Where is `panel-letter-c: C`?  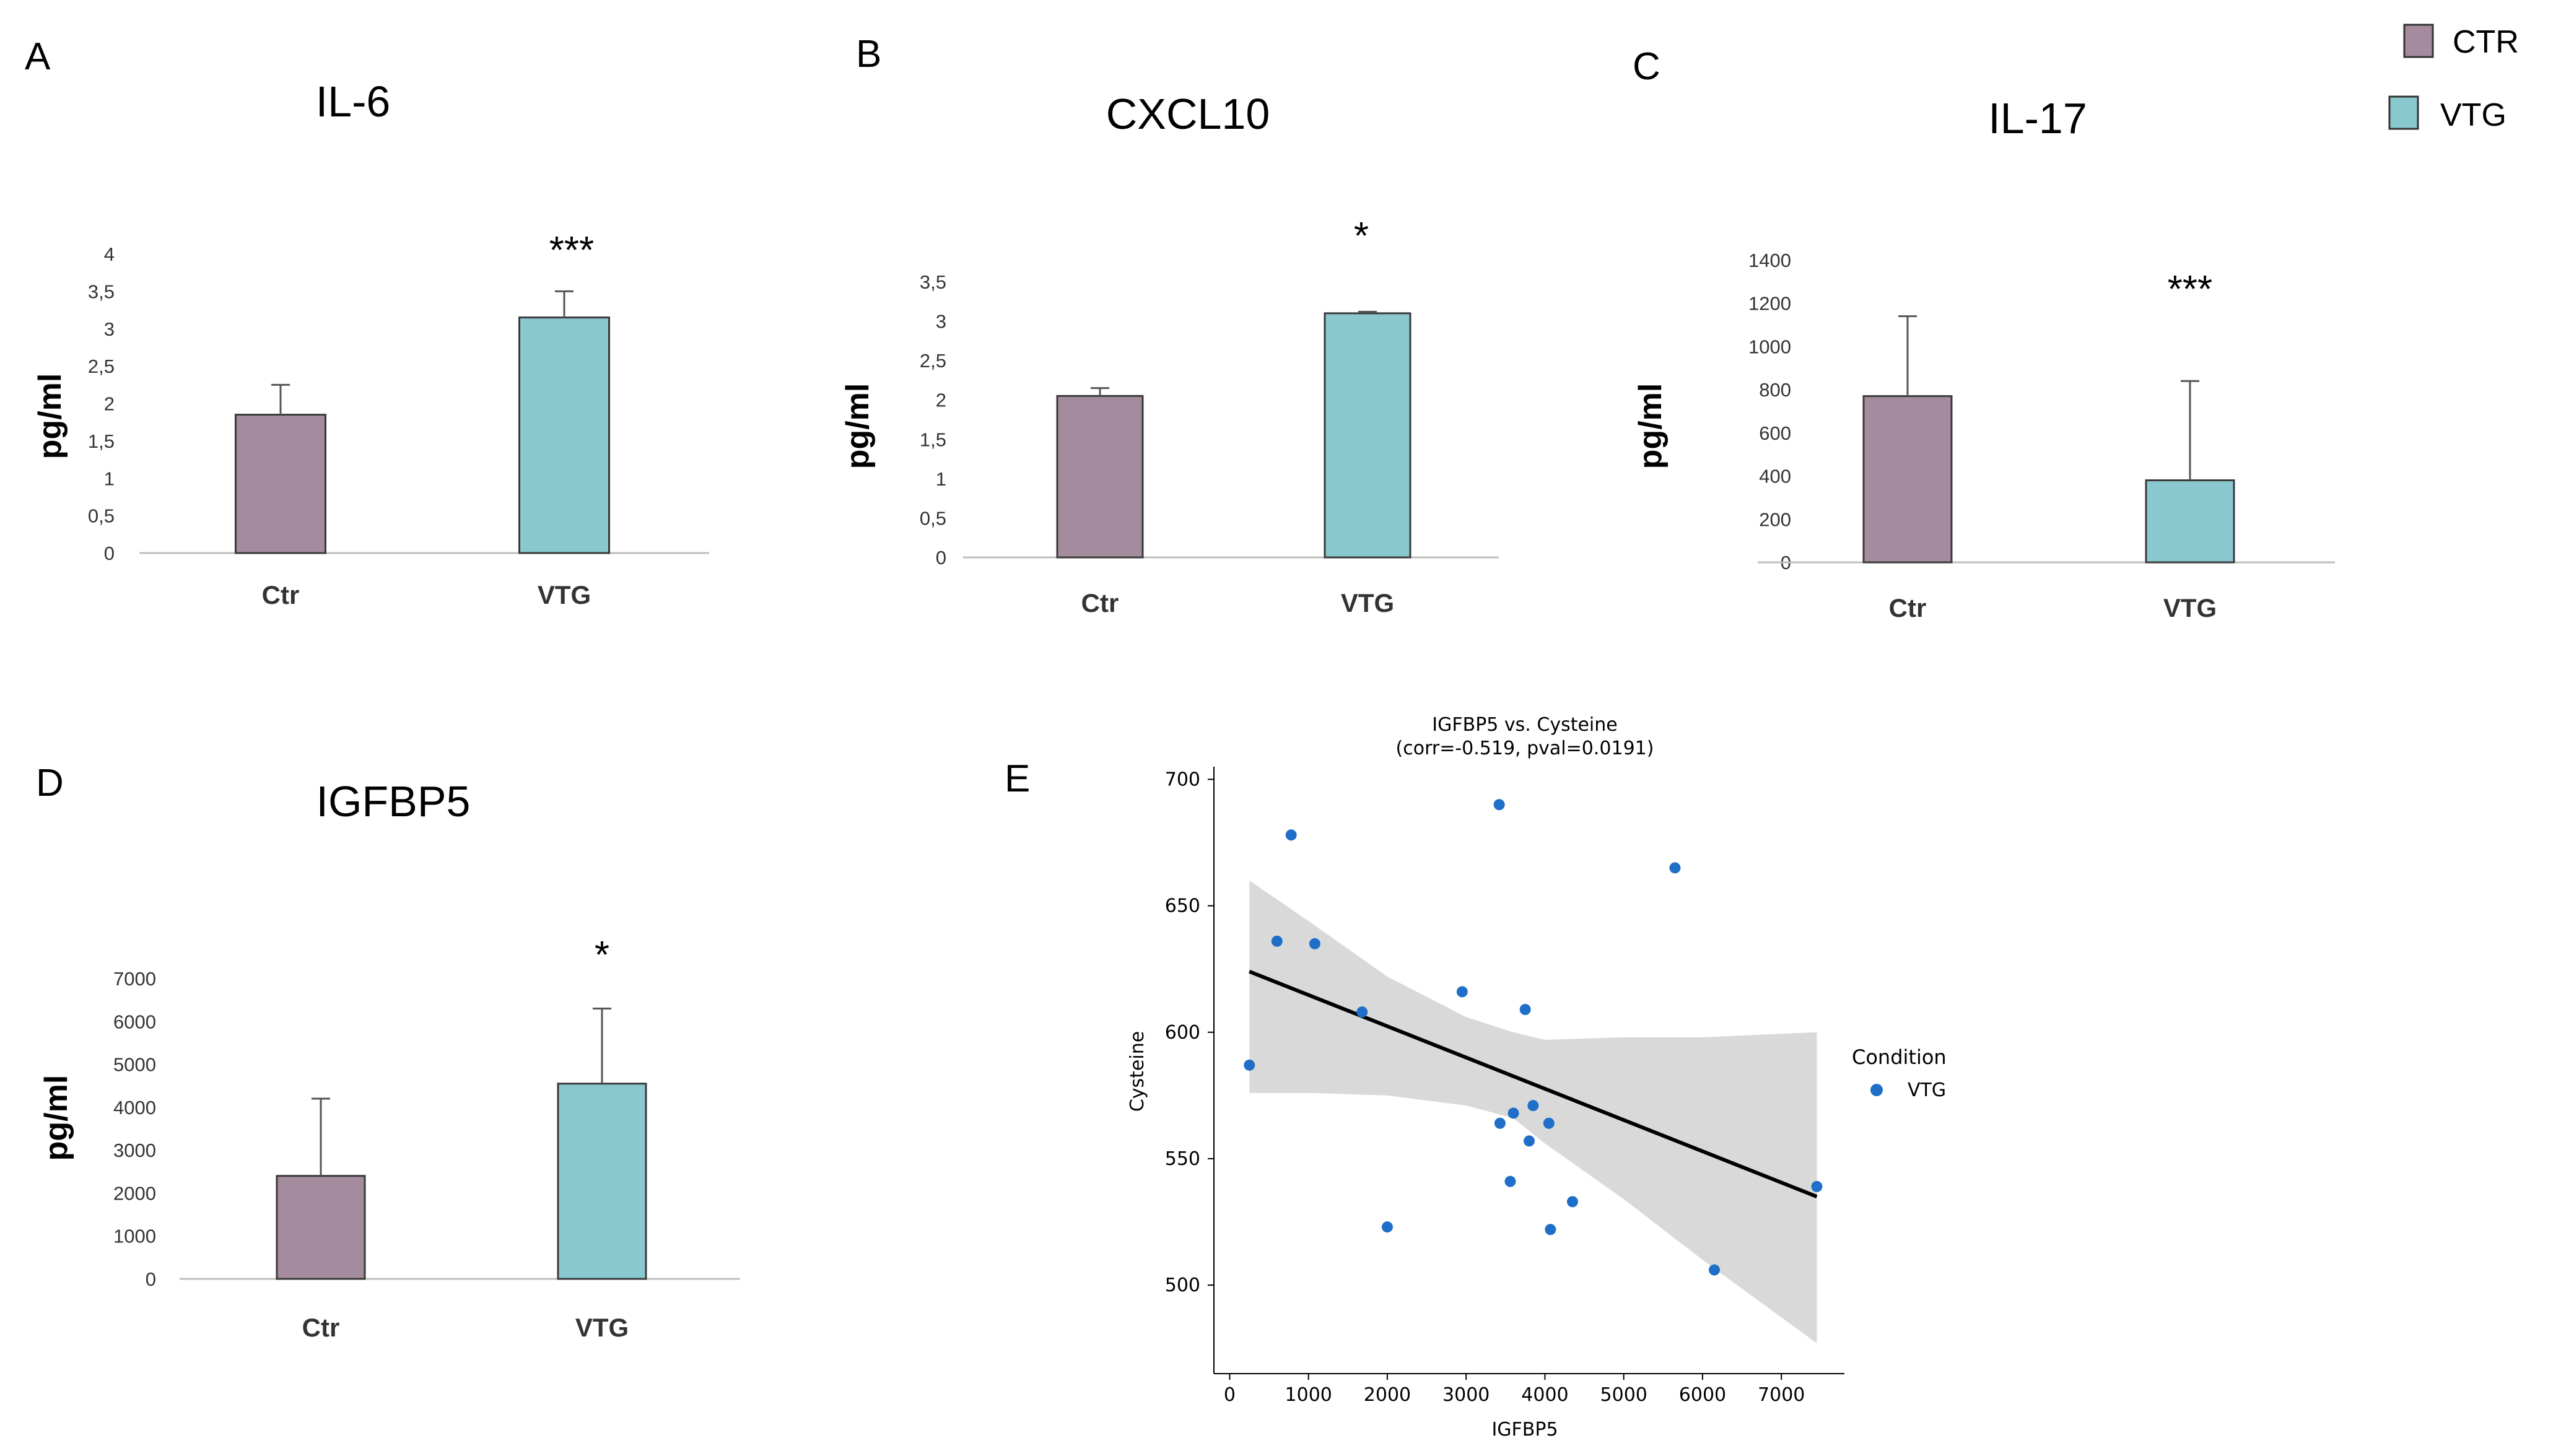 panel-letter-c: C is located at coordinates (1646, 67).